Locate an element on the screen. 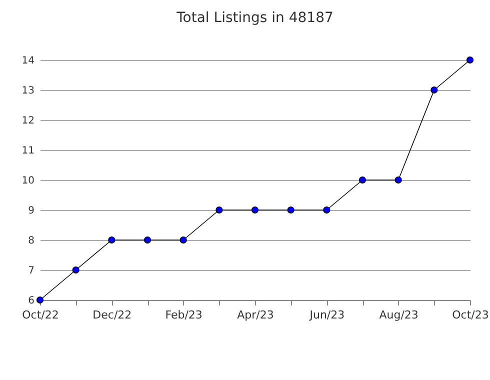 The width and height of the screenshot is (490, 380). y-tick-label: 9 is located at coordinates (31, 211).